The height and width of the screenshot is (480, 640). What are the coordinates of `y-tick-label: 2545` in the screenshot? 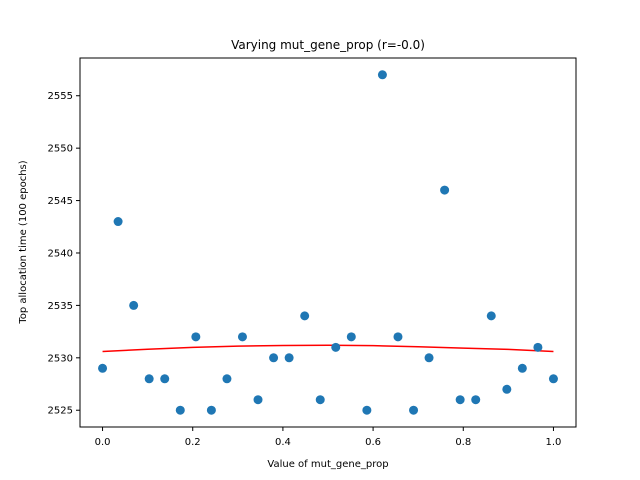 It's located at (60, 201).